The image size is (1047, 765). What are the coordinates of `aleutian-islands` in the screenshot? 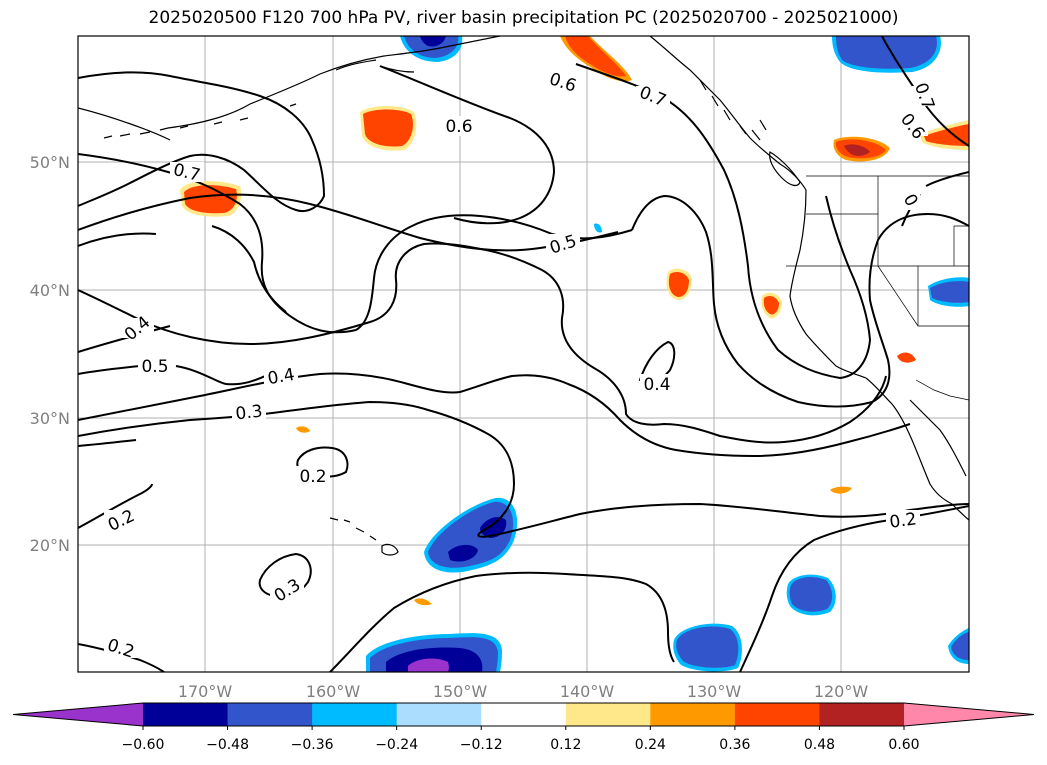 It's located at (200, 121).